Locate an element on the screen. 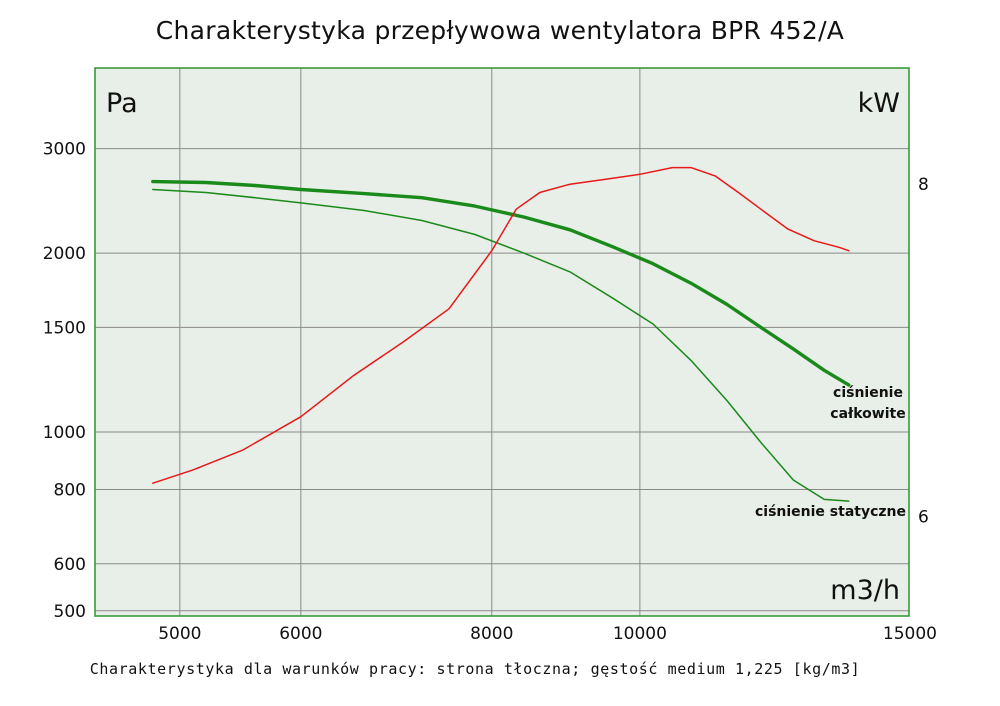  y-tick-label: 500 is located at coordinates (70, 612).